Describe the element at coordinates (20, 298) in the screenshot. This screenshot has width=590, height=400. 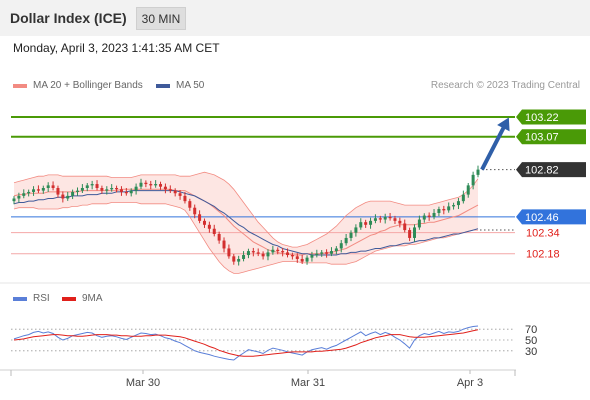
I see `rsi-swatch` at that location.